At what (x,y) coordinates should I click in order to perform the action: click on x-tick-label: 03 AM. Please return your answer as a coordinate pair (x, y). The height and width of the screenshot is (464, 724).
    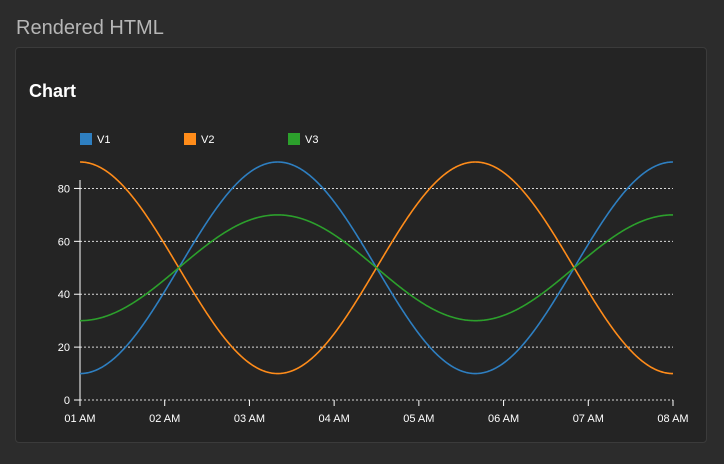
    Looking at the image, I should click on (249, 419).